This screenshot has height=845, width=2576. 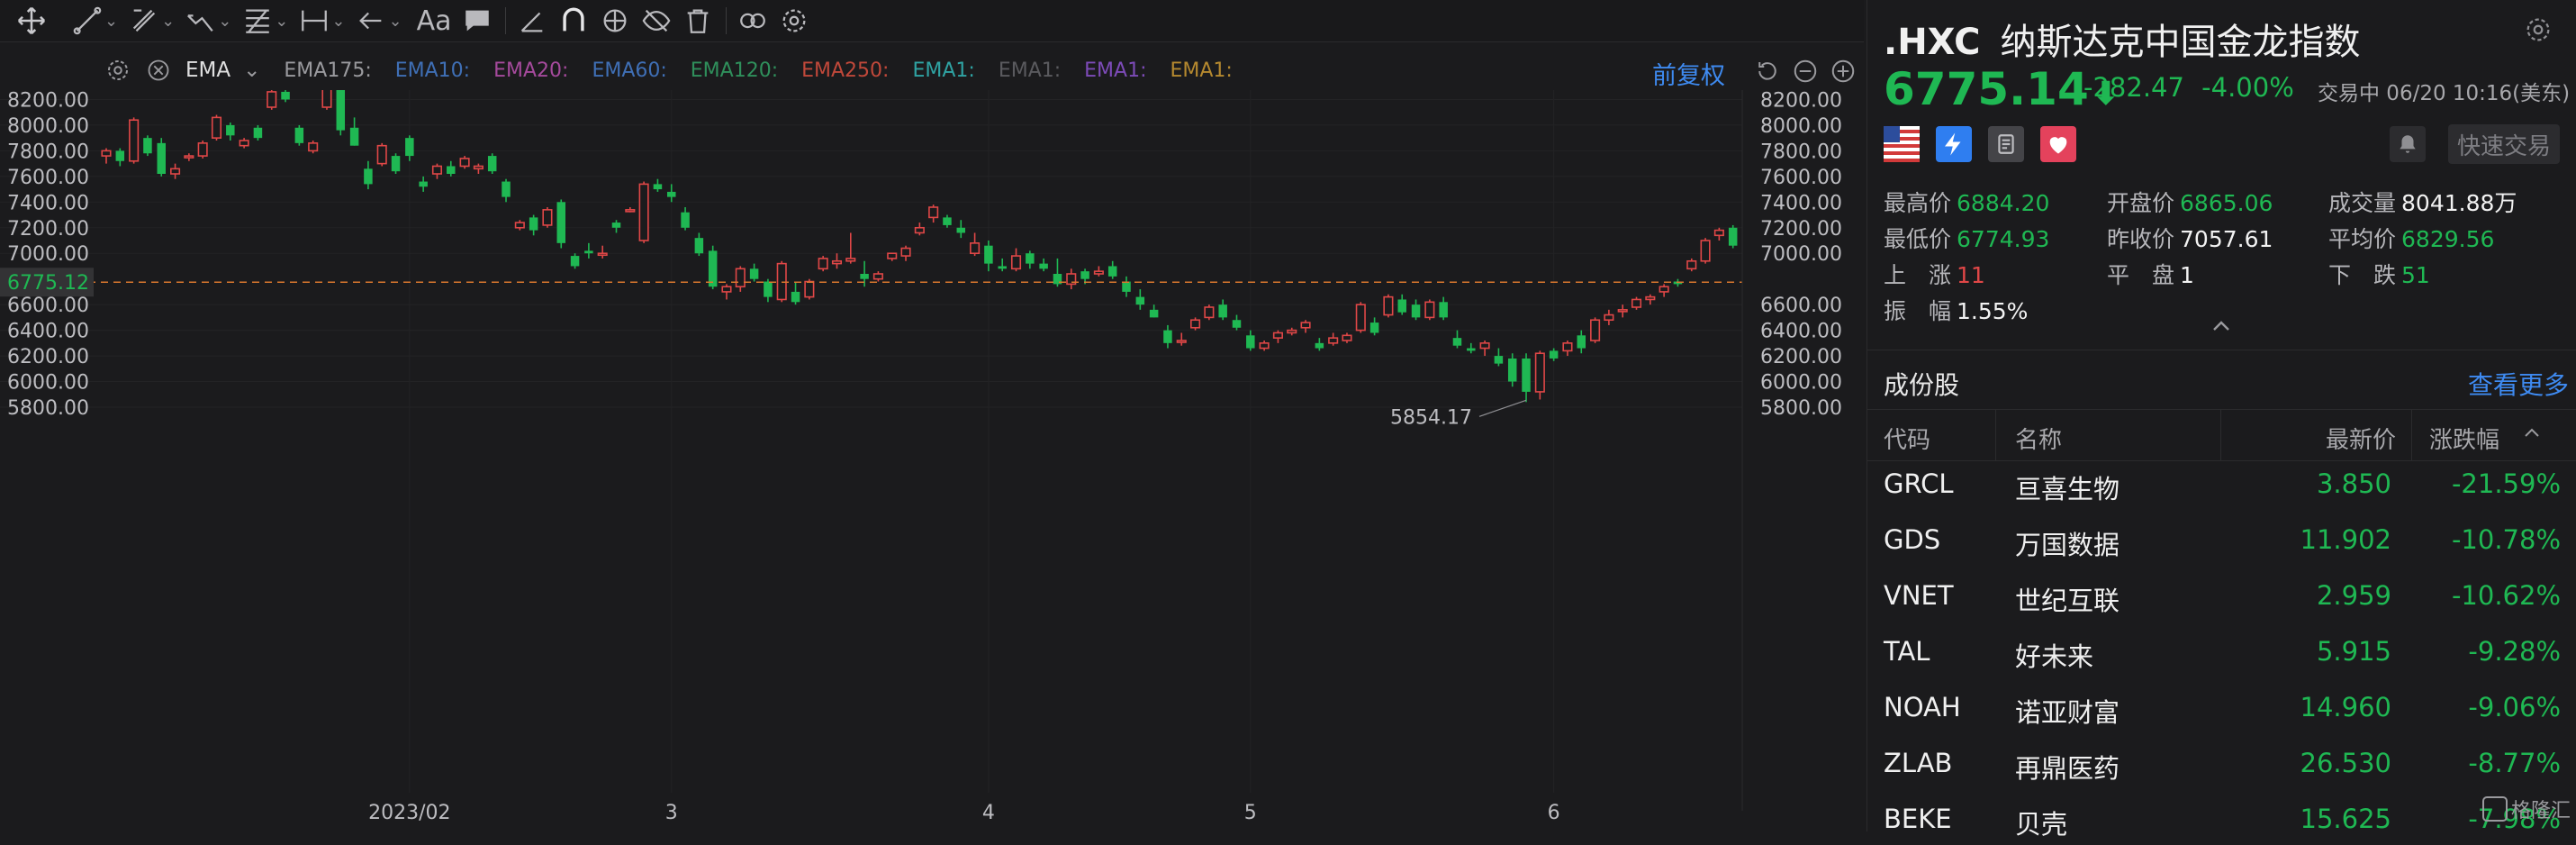 I want to click on col-name: 名称, so click(x=2039, y=440).